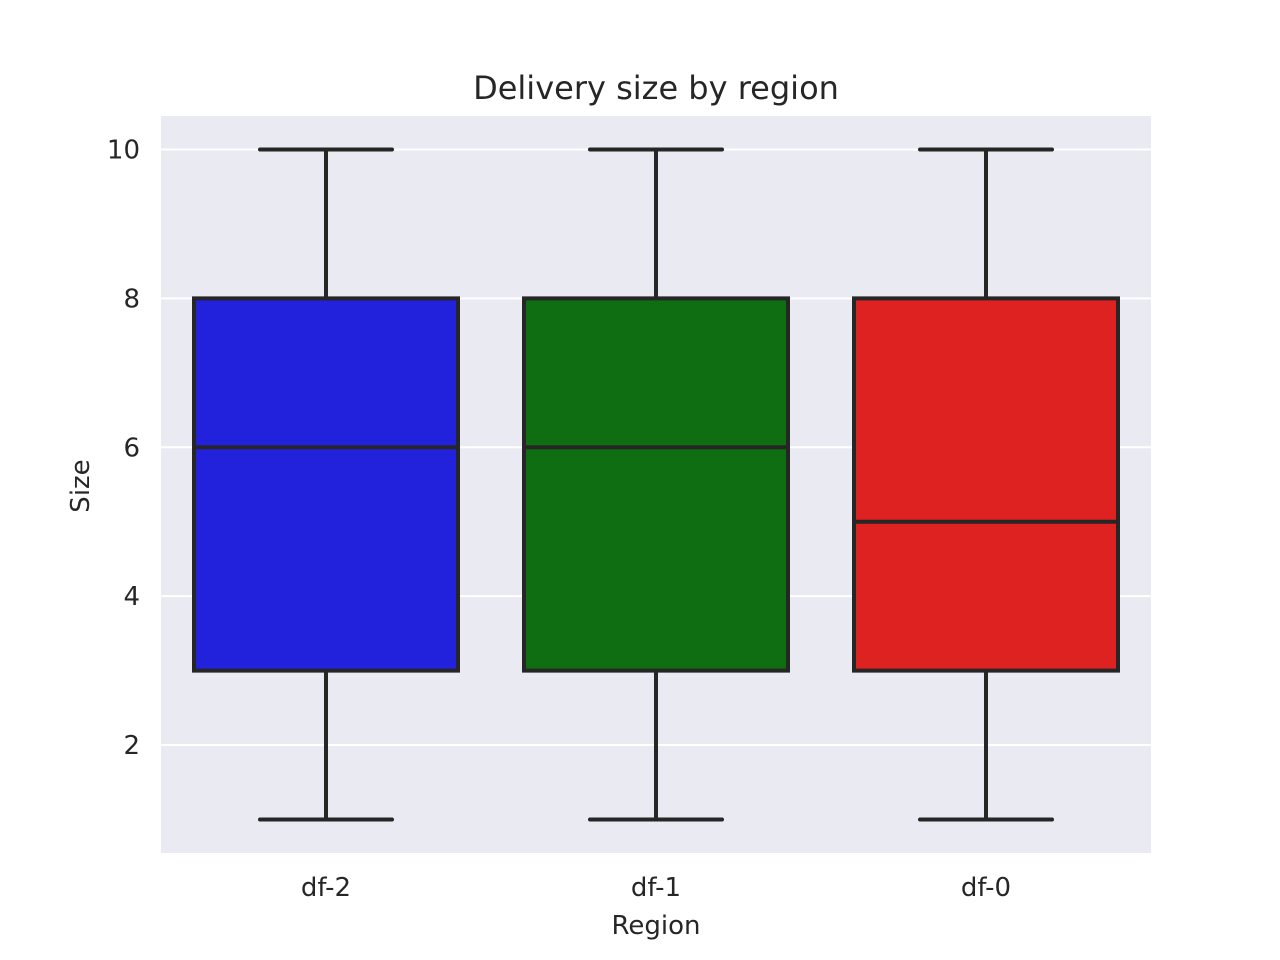 The width and height of the screenshot is (1280, 960). I want to click on y-axis-label: Size, so click(81, 485).